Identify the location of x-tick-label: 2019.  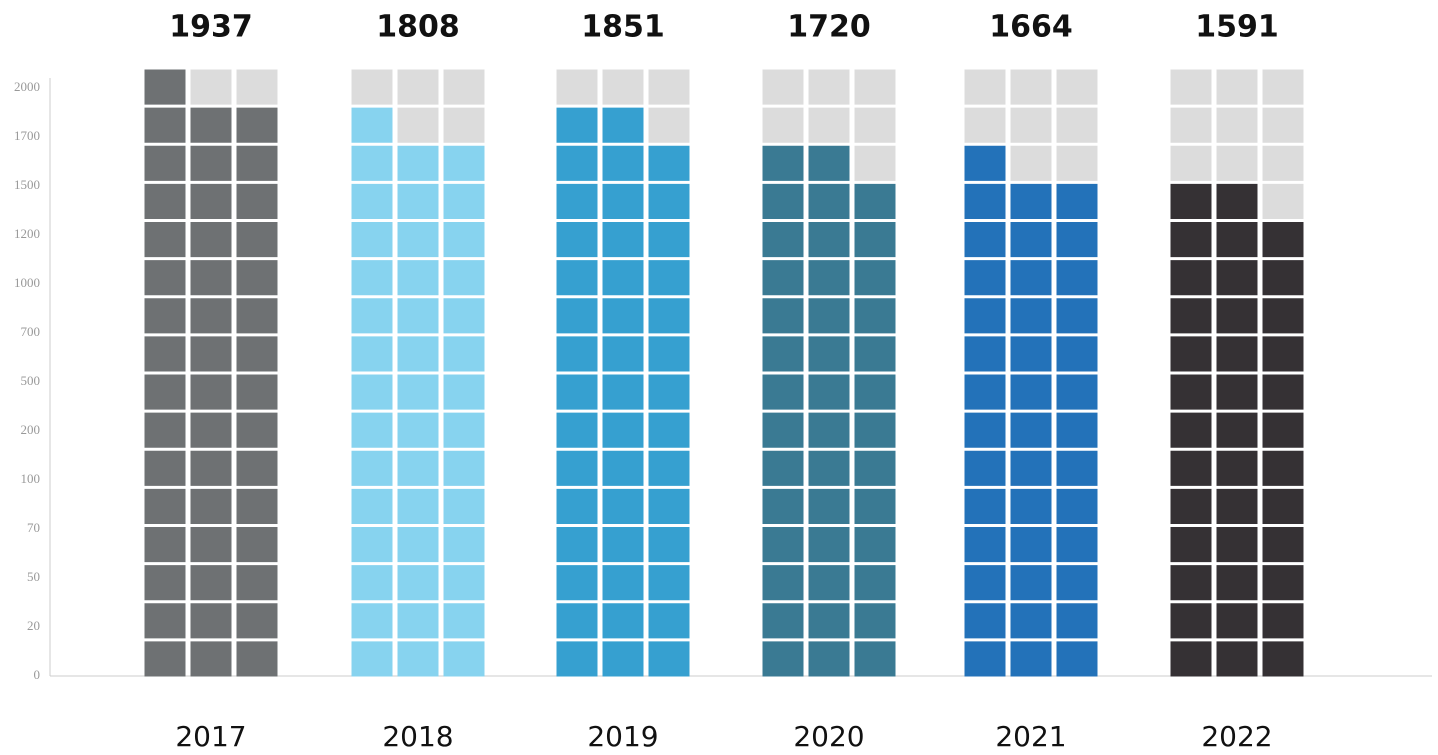
(622, 736).